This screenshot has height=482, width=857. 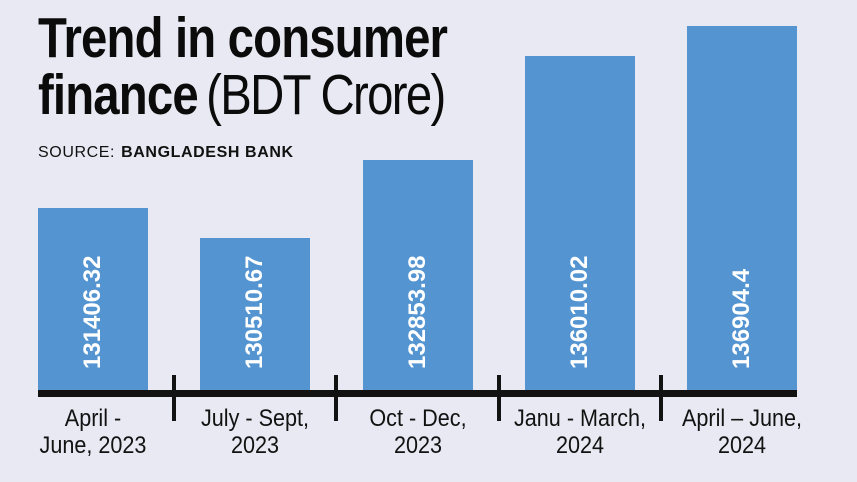 I want to click on bar-value-label: 136010.02, so click(x=579, y=312).